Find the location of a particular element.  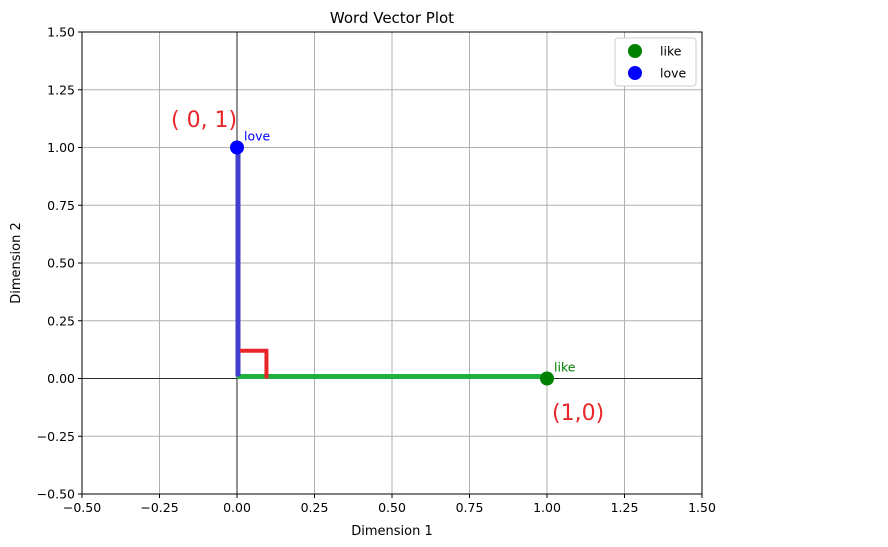

y-axis-label: Dimension 2 is located at coordinates (16, 263).